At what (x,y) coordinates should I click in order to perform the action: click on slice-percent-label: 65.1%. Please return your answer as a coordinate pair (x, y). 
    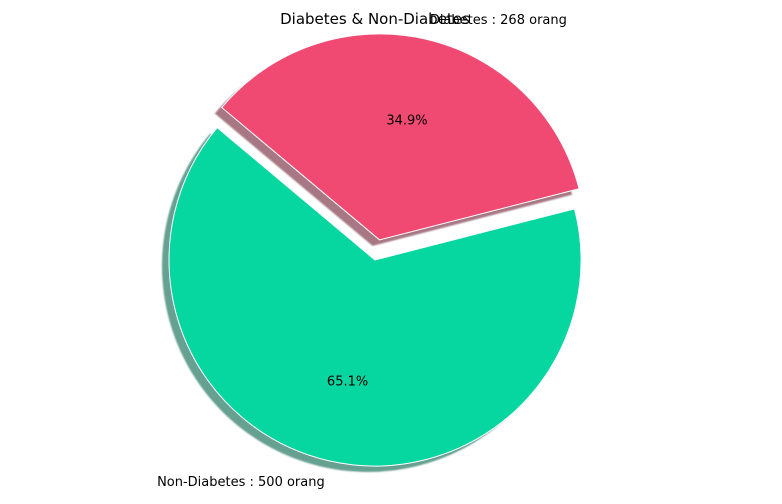
    Looking at the image, I should click on (347, 382).